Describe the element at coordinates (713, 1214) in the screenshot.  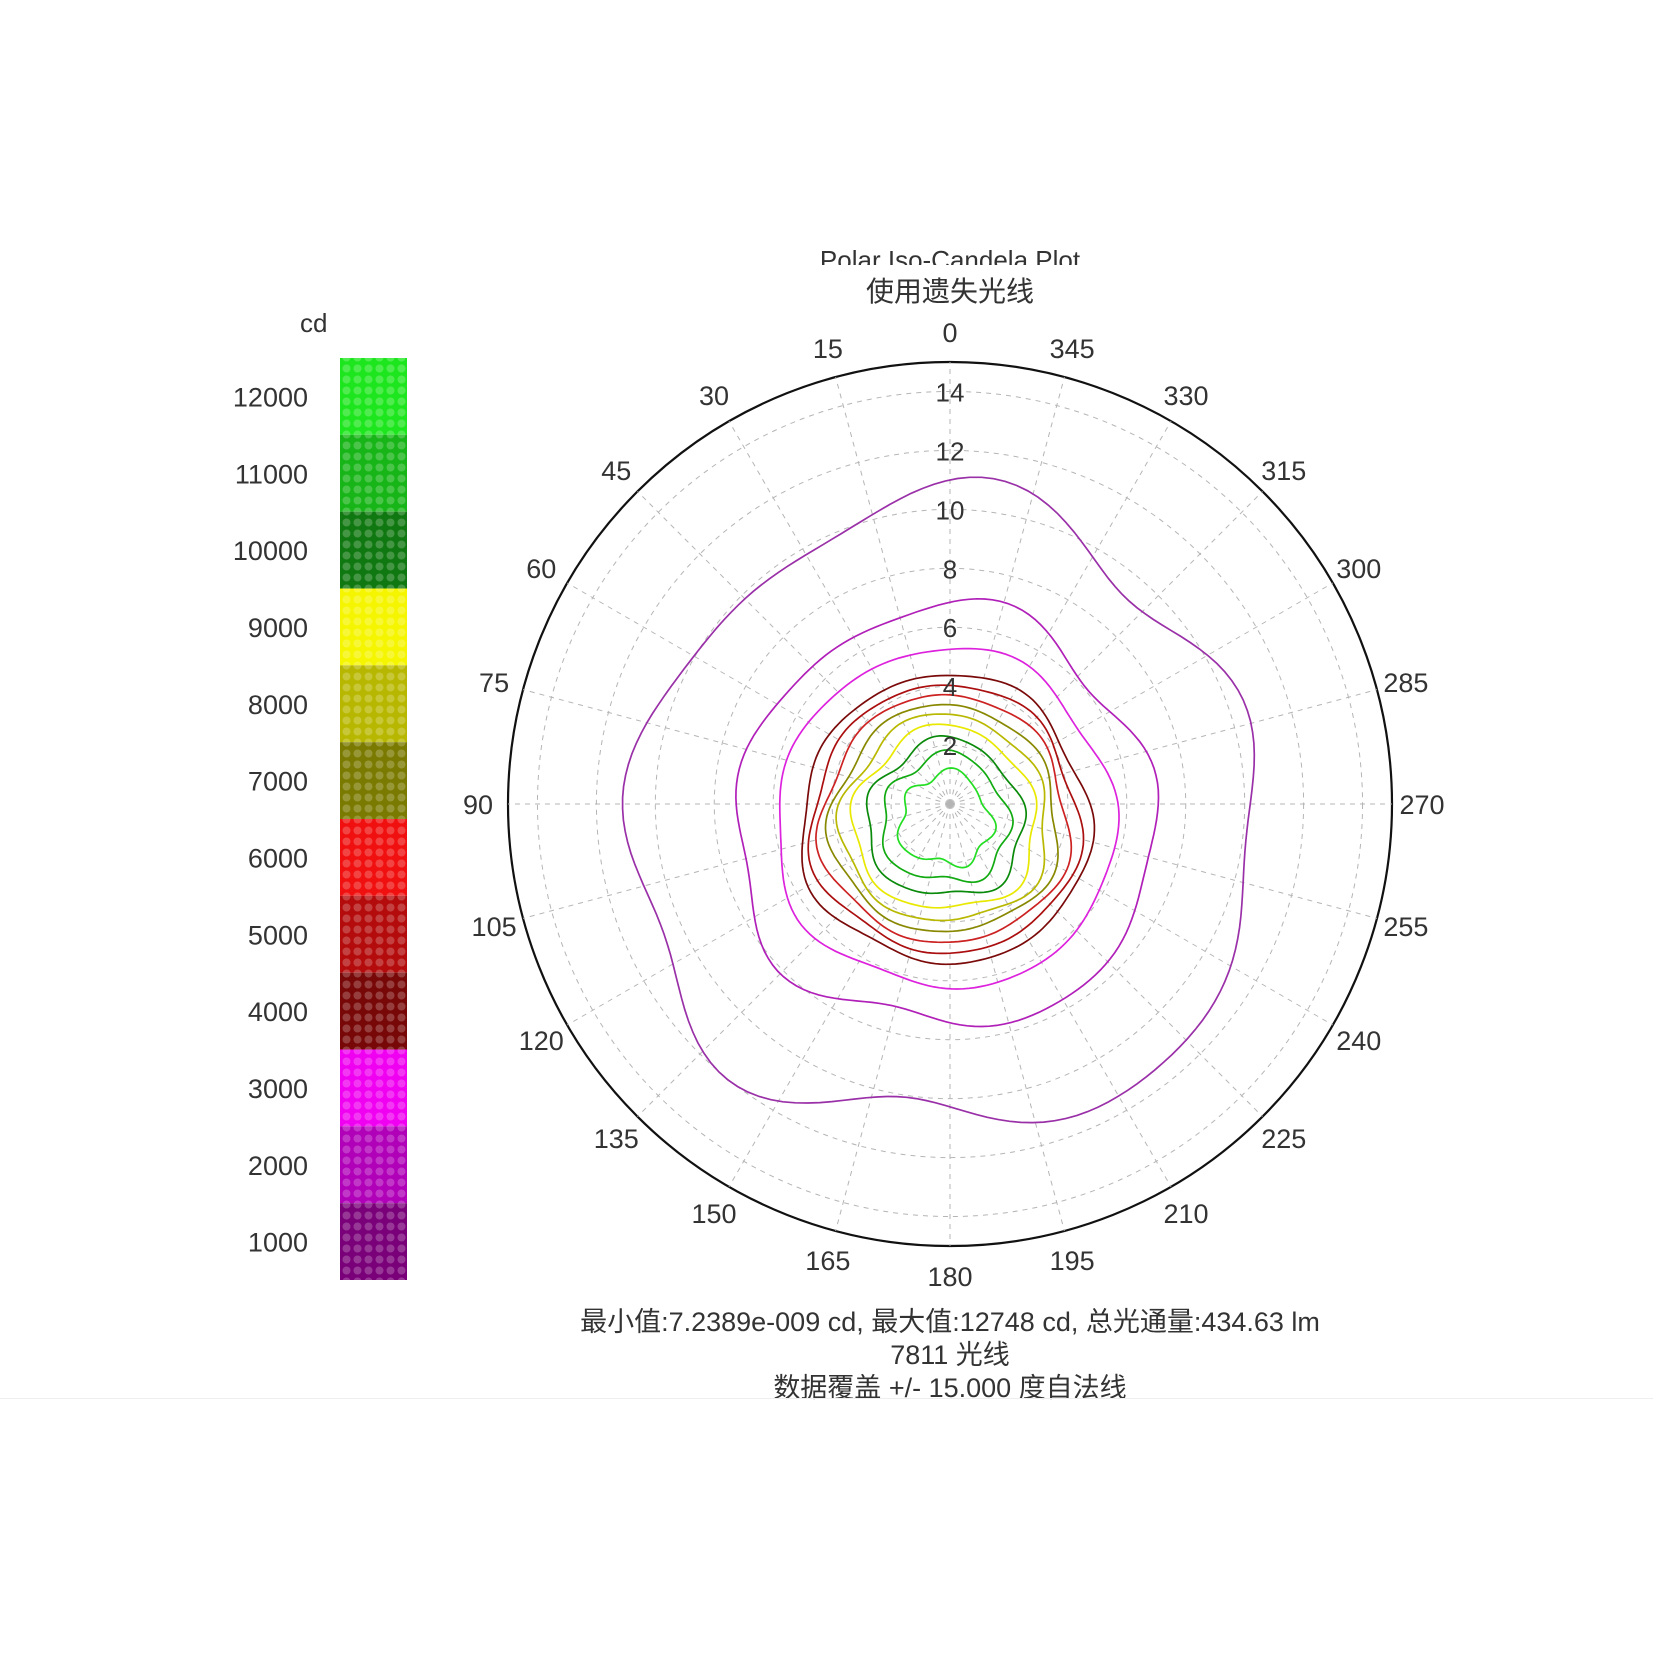
I see `angular-tick-label: 150` at that location.